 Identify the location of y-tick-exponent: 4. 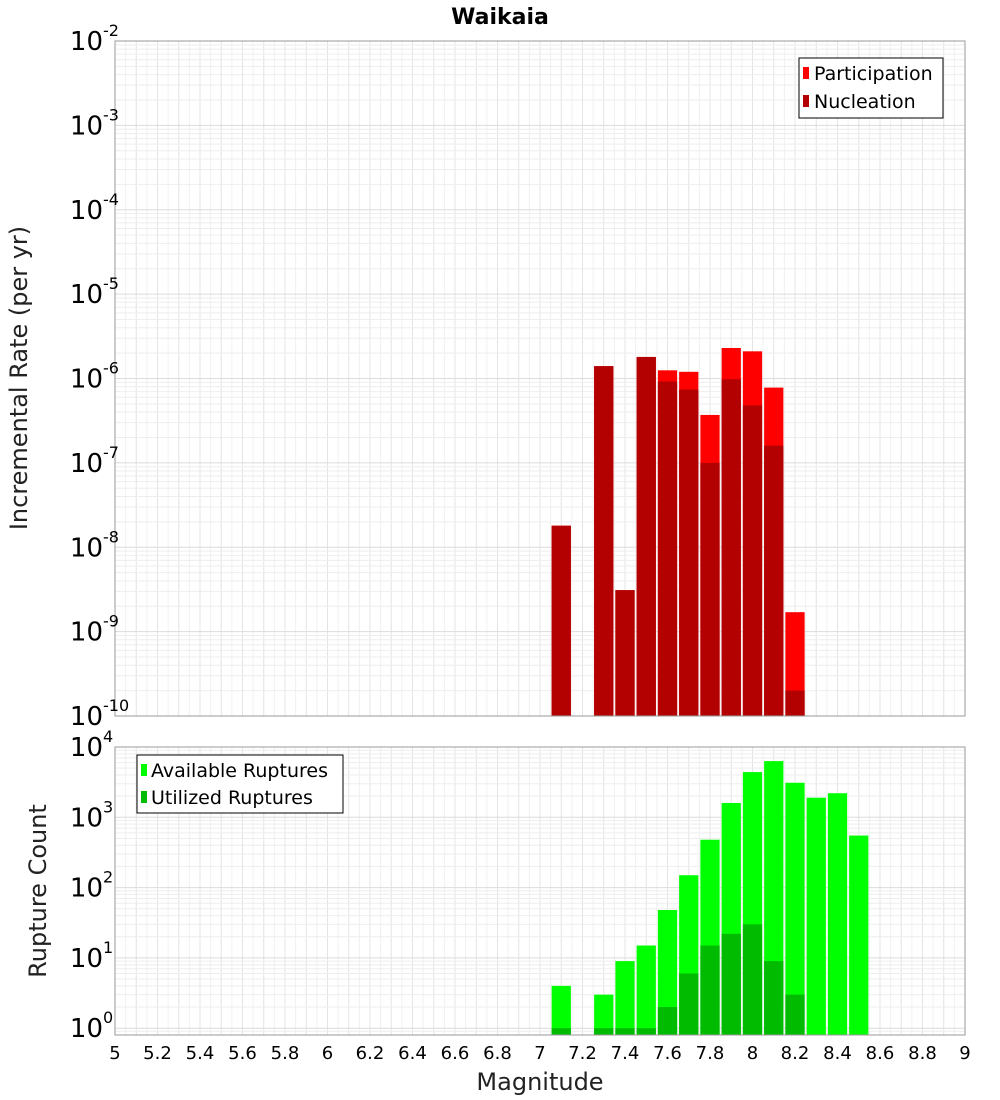
(108, 736).